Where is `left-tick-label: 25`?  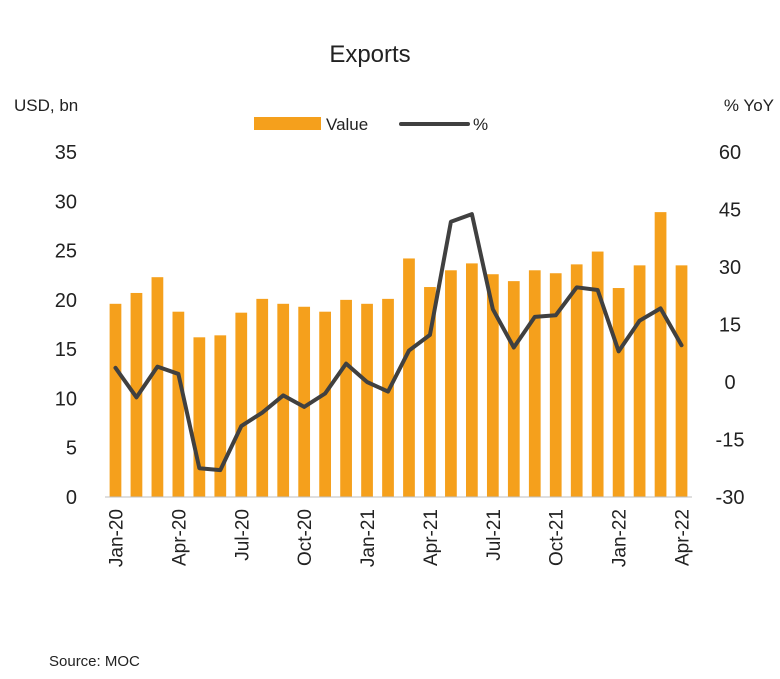 left-tick-label: 25 is located at coordinates (66, 252).